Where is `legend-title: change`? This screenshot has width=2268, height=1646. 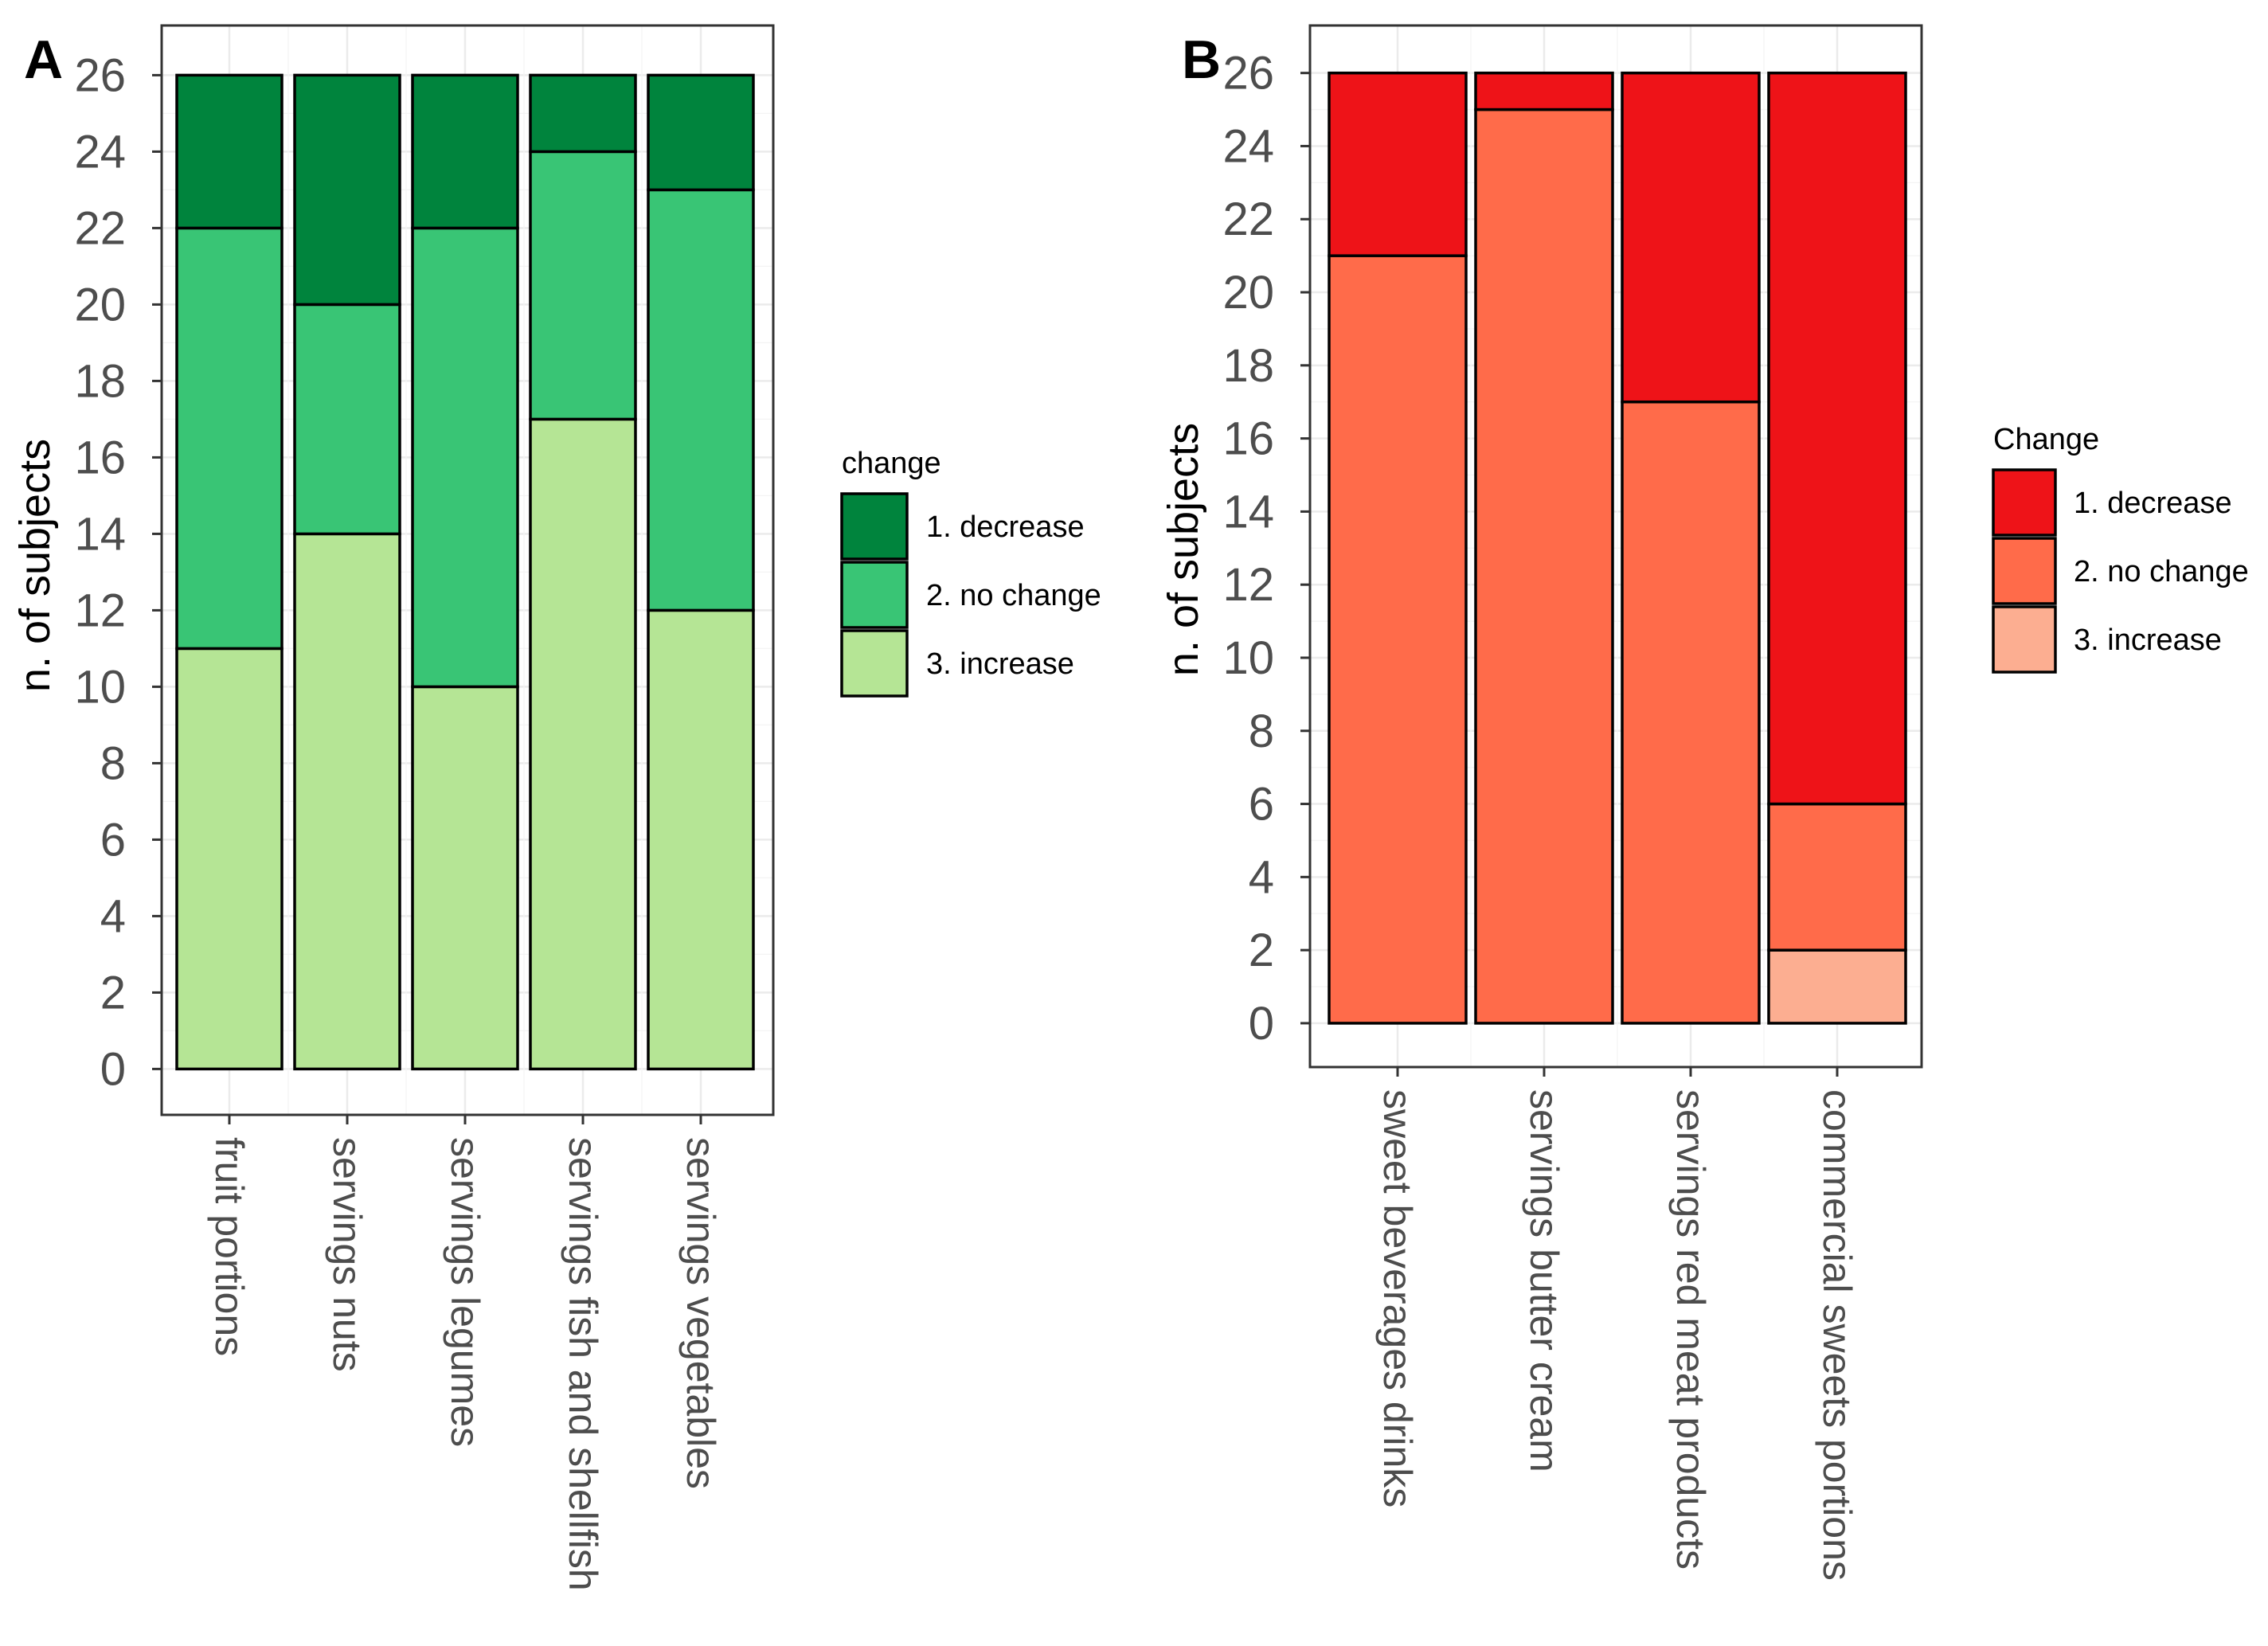
legend-title: change is located at coordinates (891, 464).